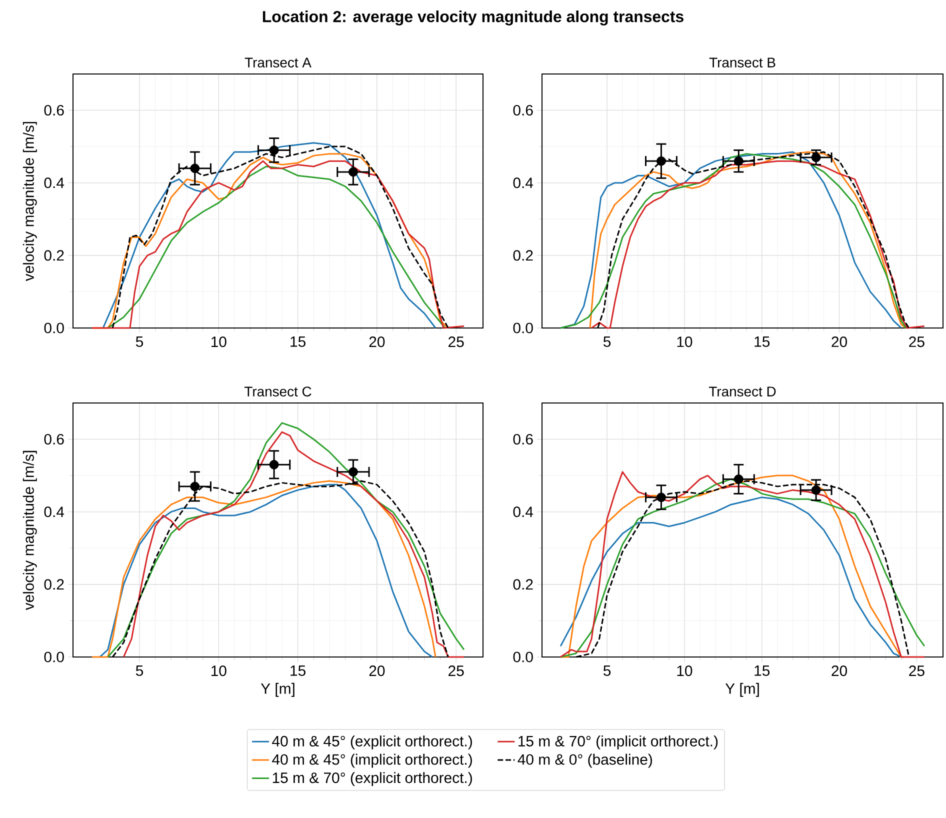 The width and height of the screenshot is (946, 818). Describe the element at coordinates (473, 18) in the screenshot. I see `chart-title: Location 2: average velocity magnitude along transects` at that location.